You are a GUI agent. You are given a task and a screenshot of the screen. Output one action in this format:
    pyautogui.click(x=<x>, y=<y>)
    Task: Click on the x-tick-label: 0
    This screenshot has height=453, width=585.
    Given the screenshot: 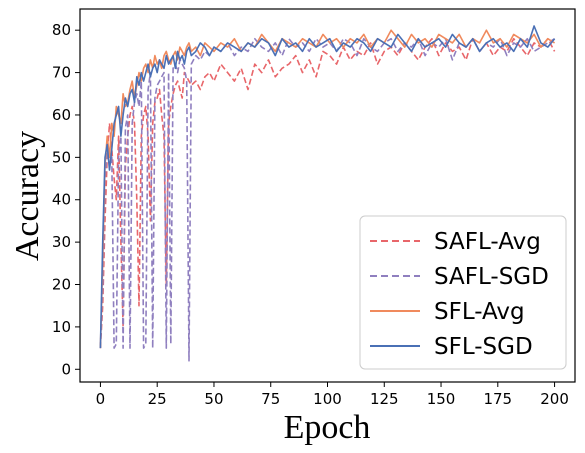 What is the action you would take?
    pyautogui.click(x=101, y=399)
    